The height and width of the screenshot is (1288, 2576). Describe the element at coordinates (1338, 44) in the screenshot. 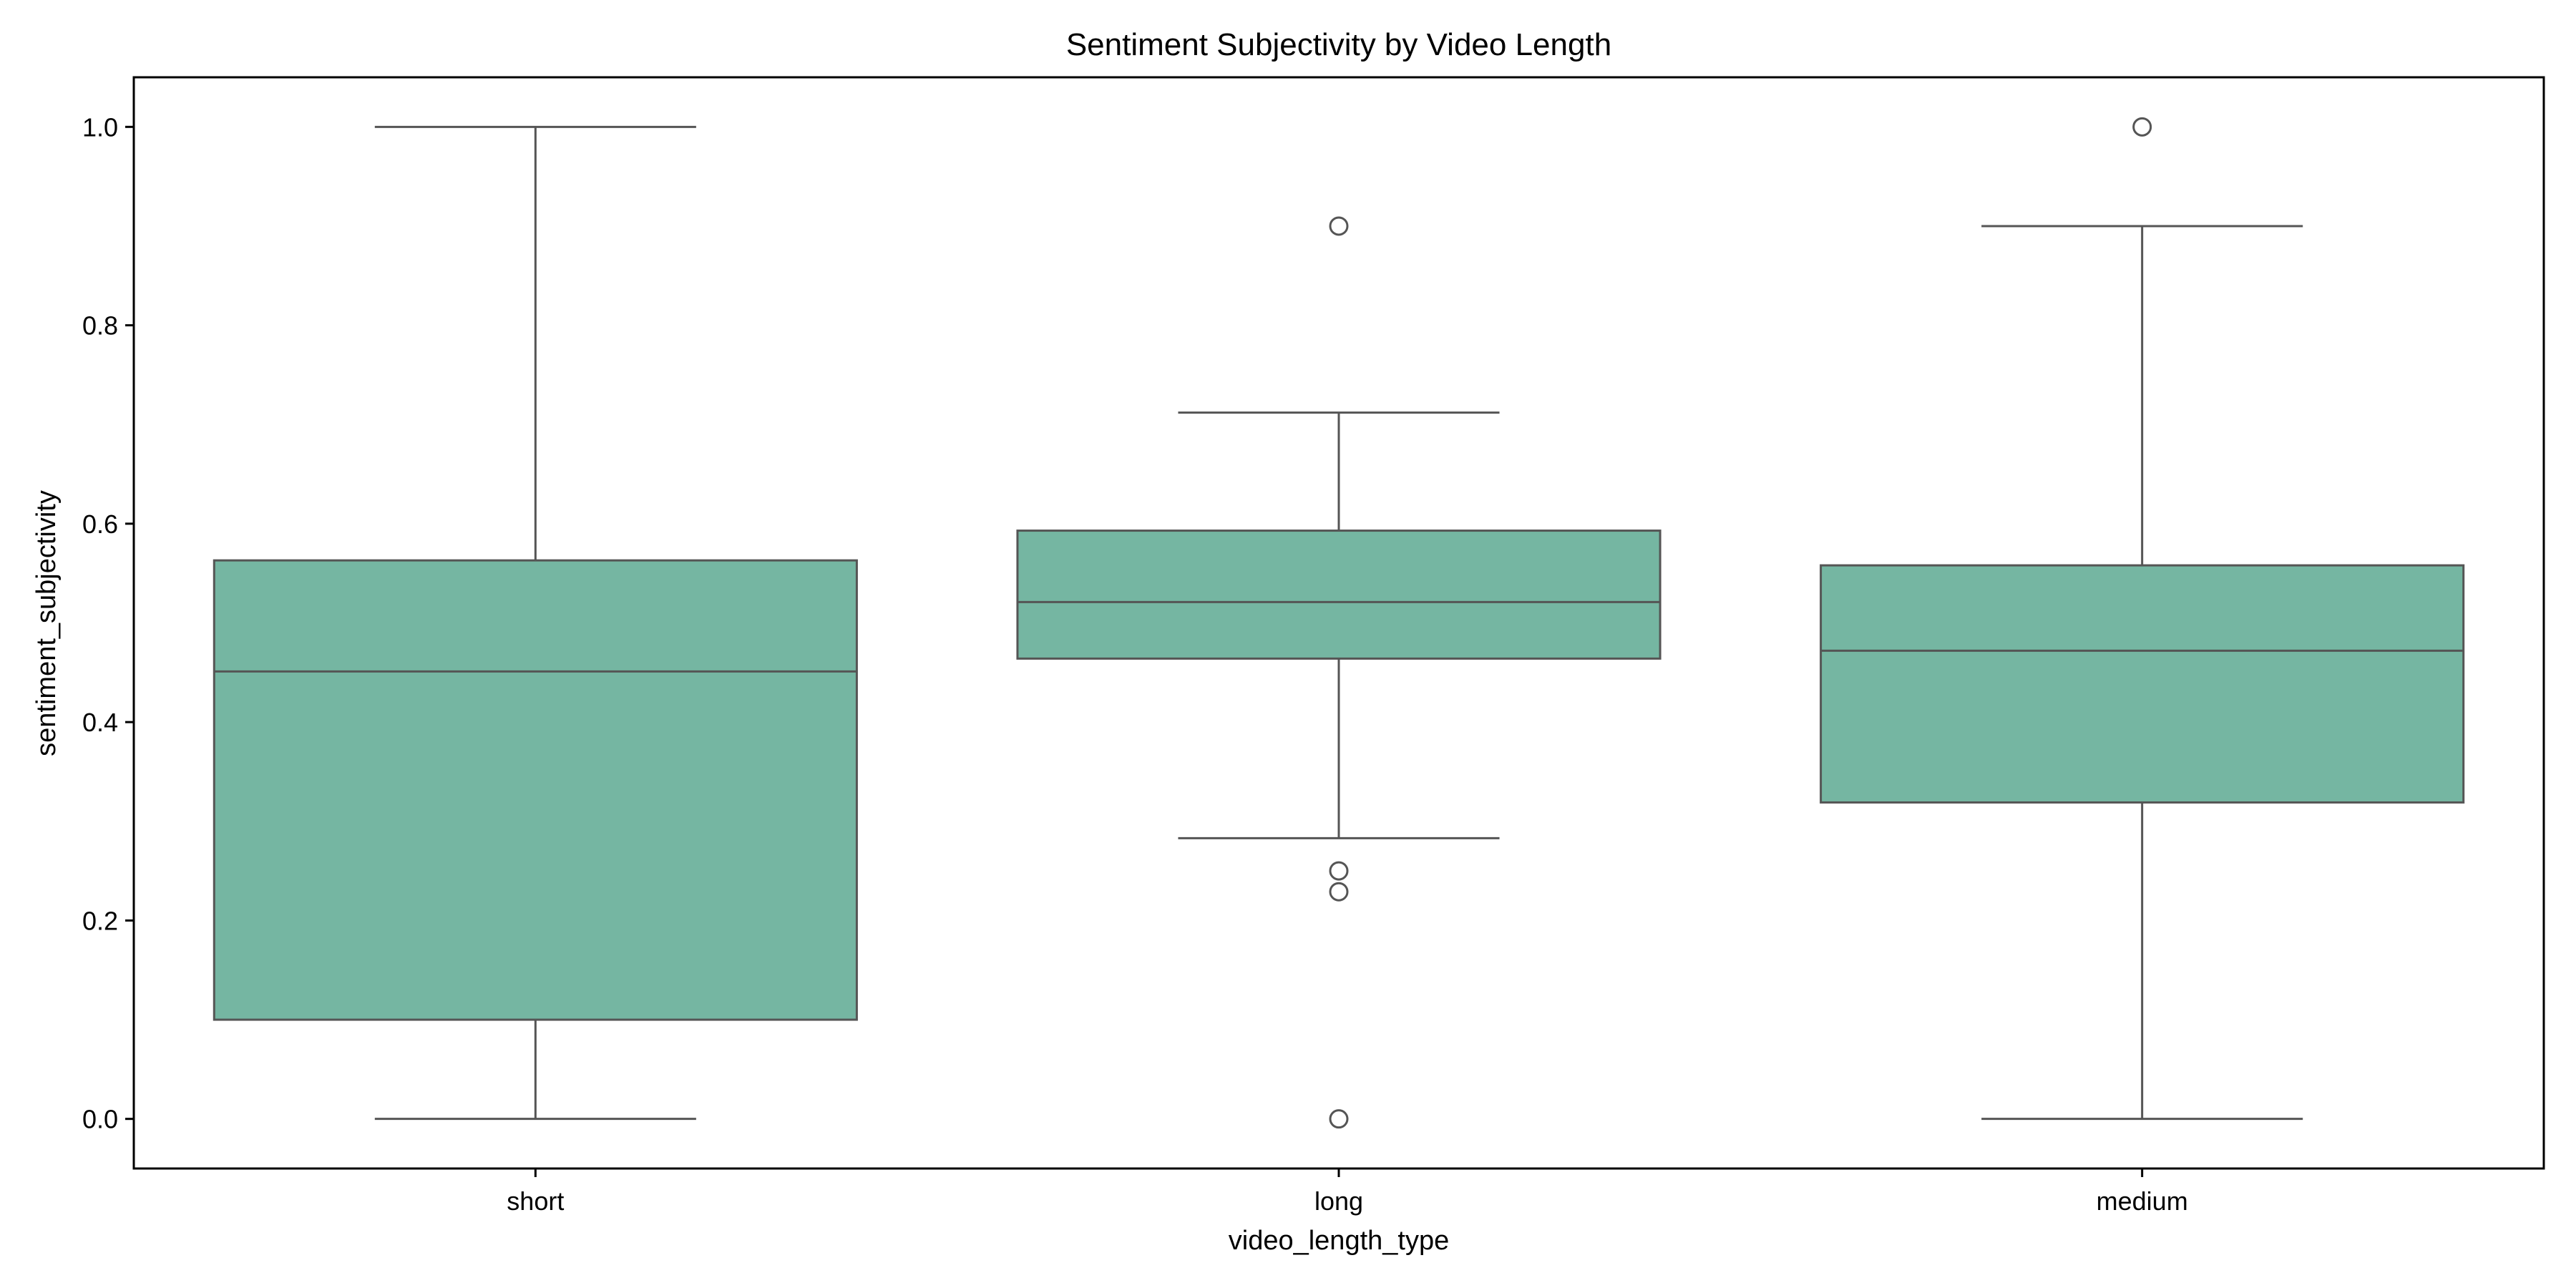

I see `chart-title: Sentiment Subjectivity by Video Length` at that location.